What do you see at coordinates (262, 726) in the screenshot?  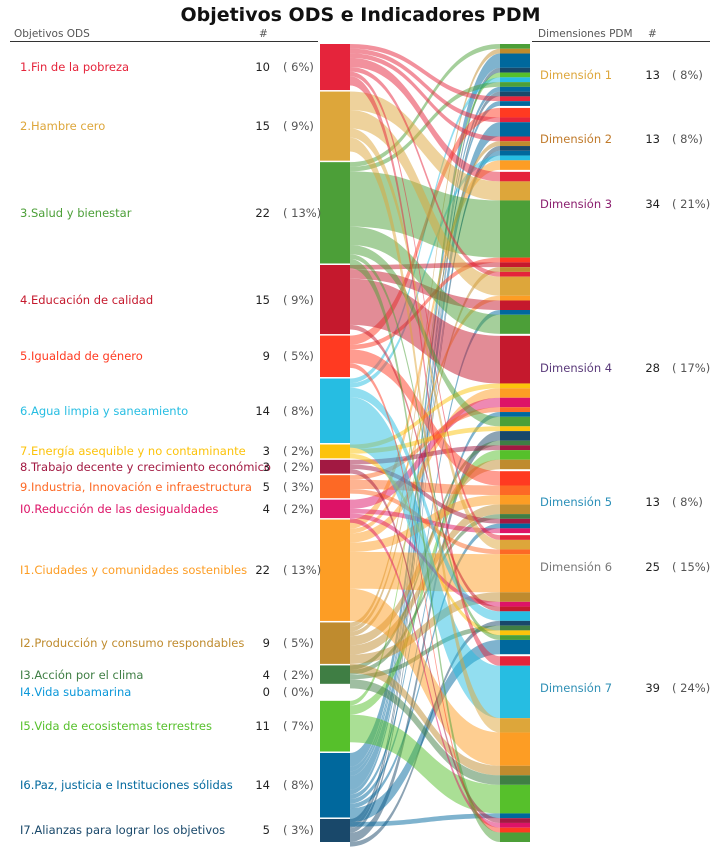 I see `ods-count: 11` at bounding box center [262, 726].